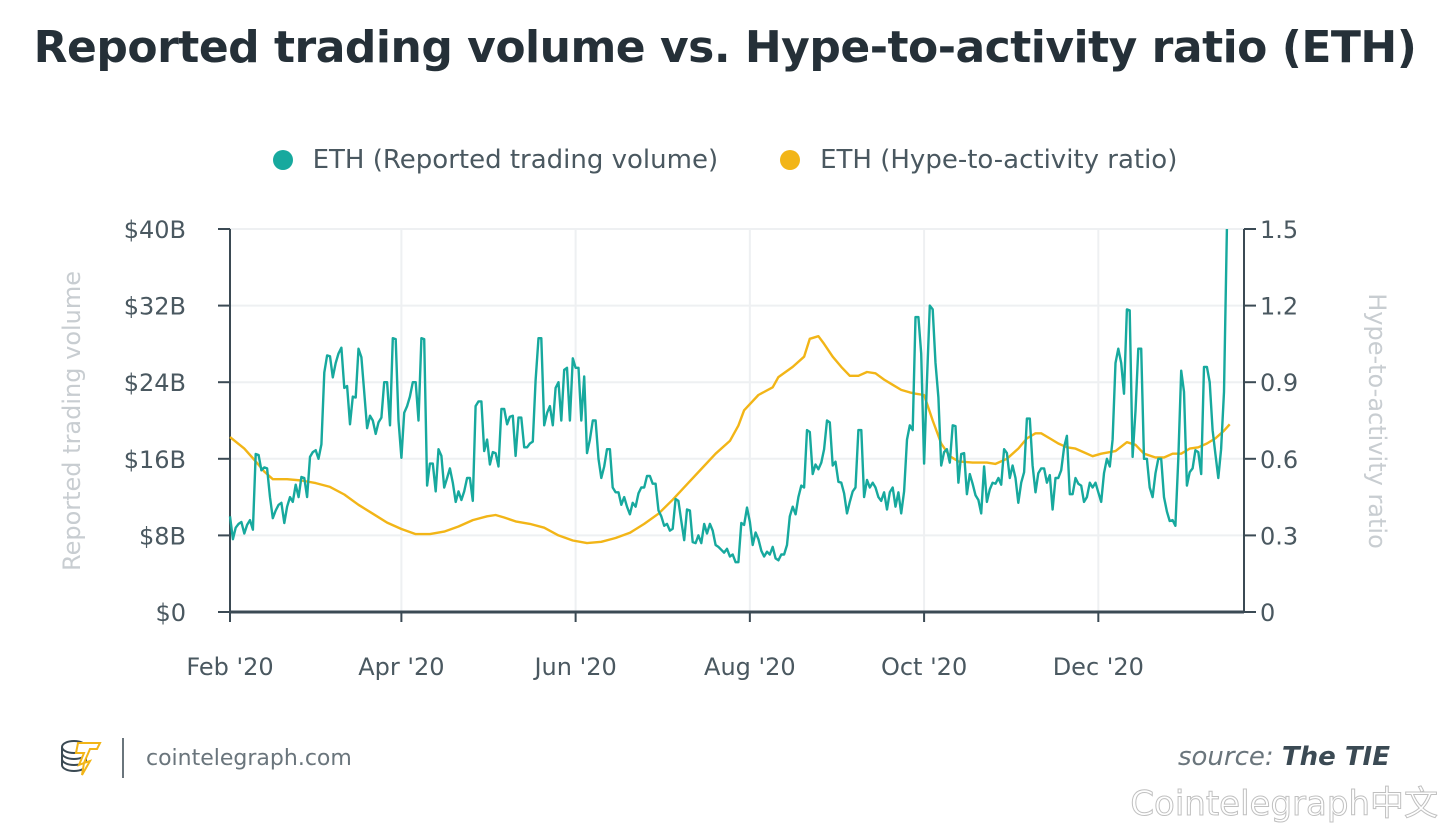 The image size is (1450, 825). What do you see at coordinates (72, 421) in the screenshot?
I see `y-left-axis-title: Reported trading volume` at bounding box center [72, 421].